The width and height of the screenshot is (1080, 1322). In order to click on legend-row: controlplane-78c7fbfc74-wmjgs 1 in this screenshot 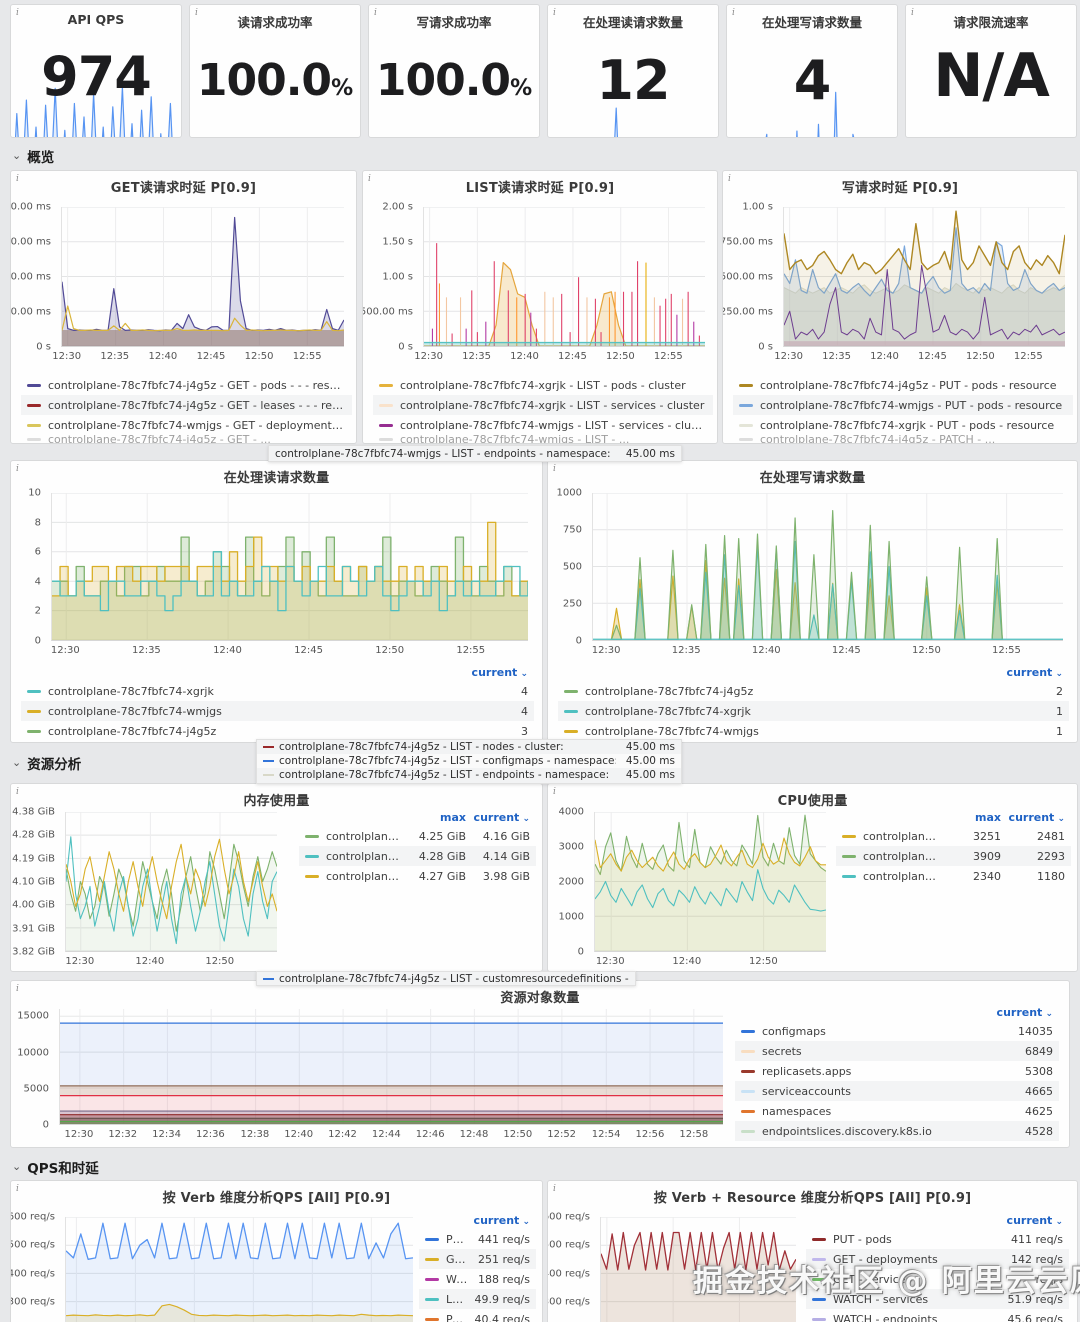, I will do `click(813, 731)`.